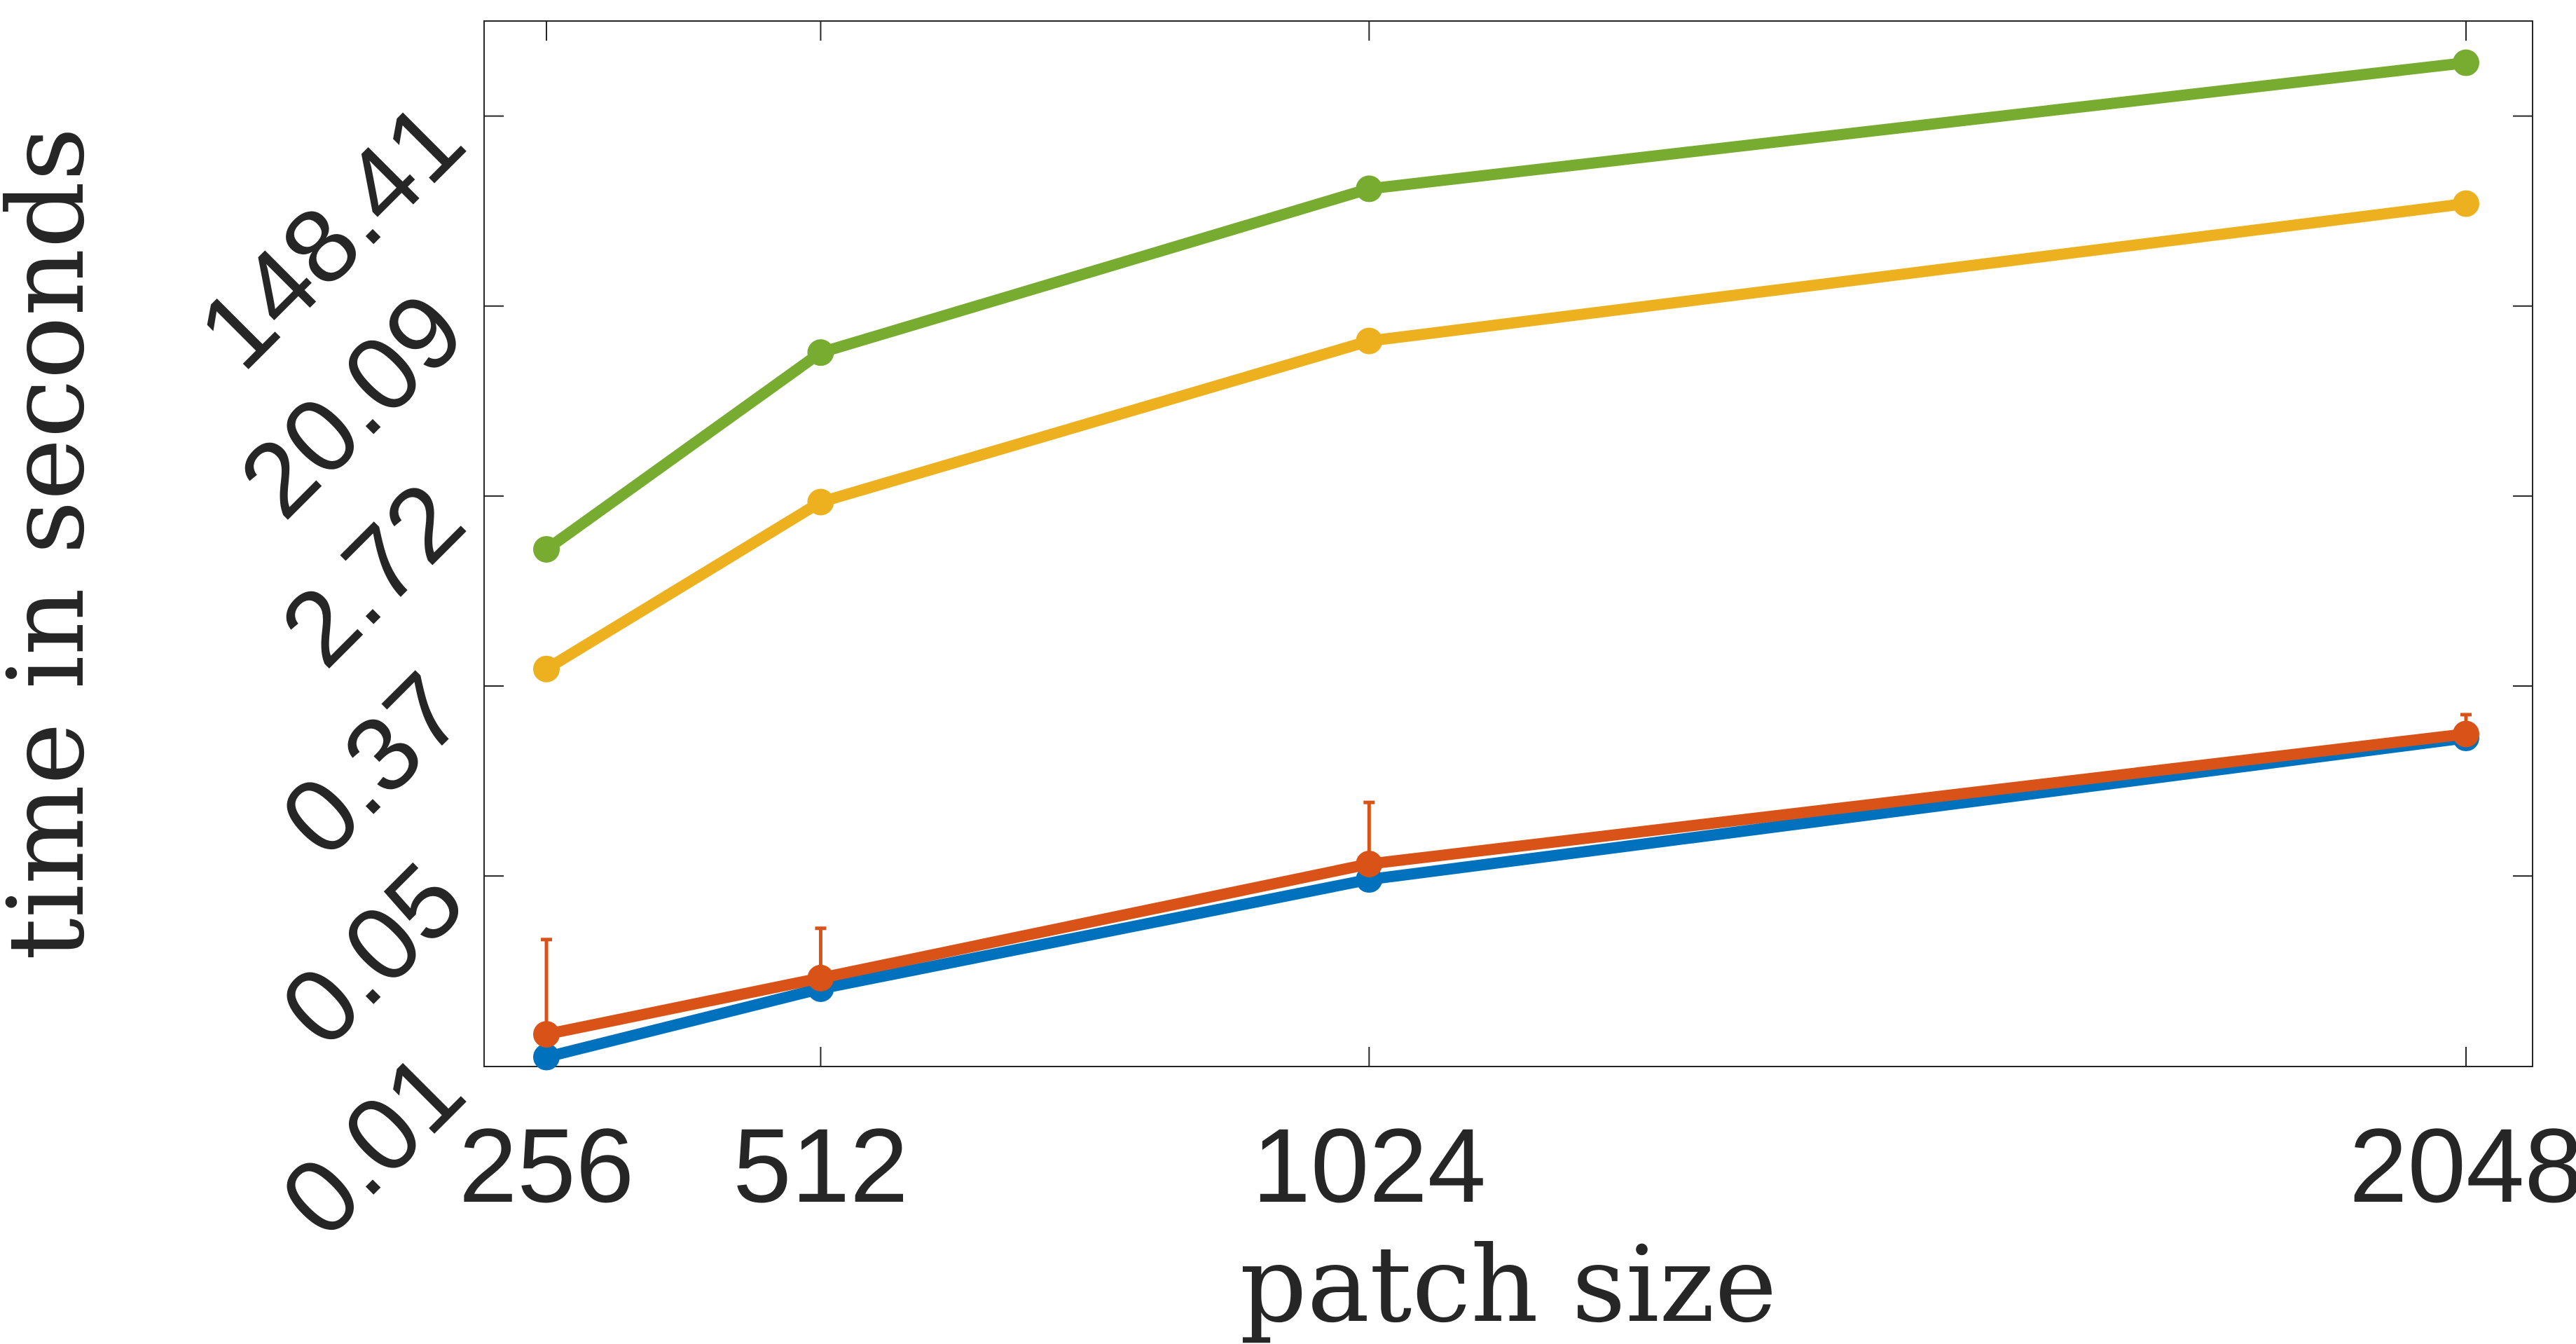 The image size is (2576, 1344). Describe the element at coordinates (820, 1165) in the screenshot. I see `x-tick-label: 512` at that location.